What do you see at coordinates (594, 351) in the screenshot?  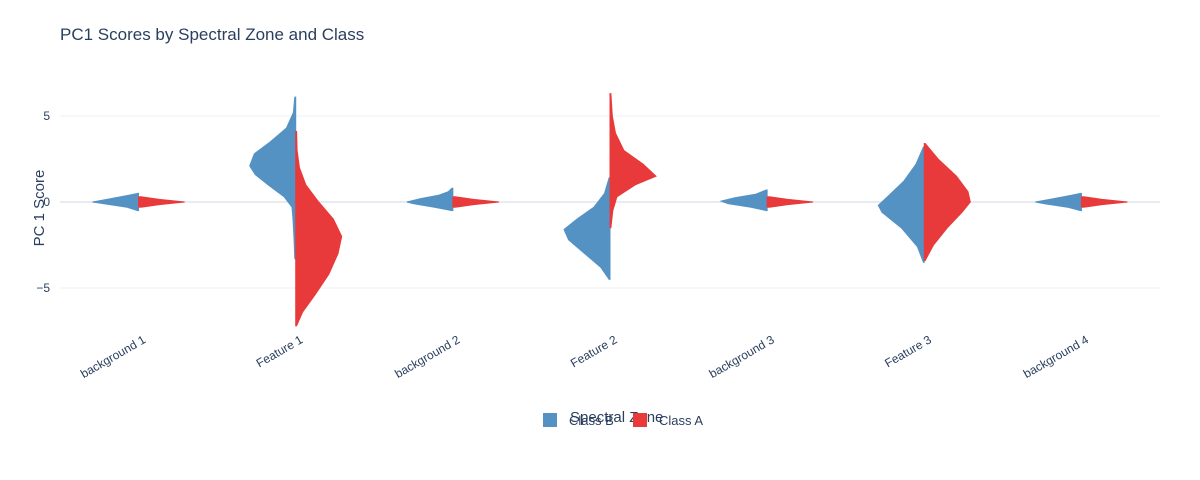 I see `x-tick-label: Feature 2` at bounding box center [594, 351].